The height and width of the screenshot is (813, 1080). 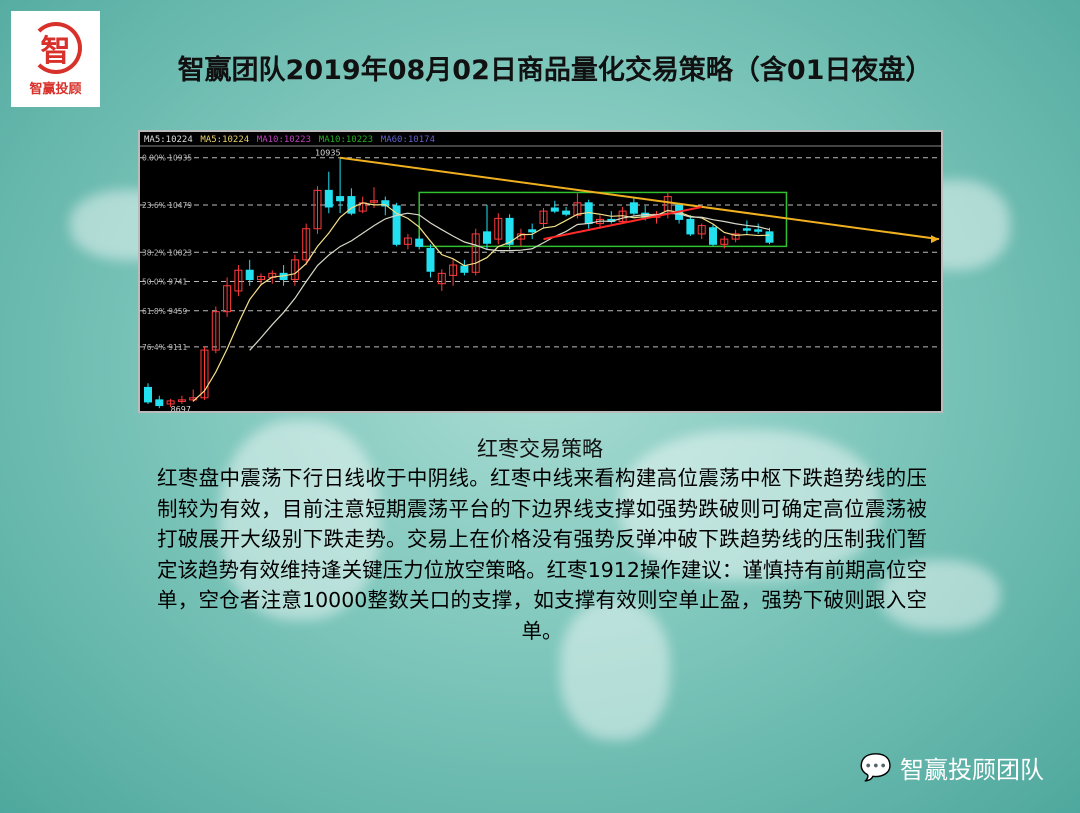 I want to click on legend-entry: MA60:10174, so click(x=408, y=140).